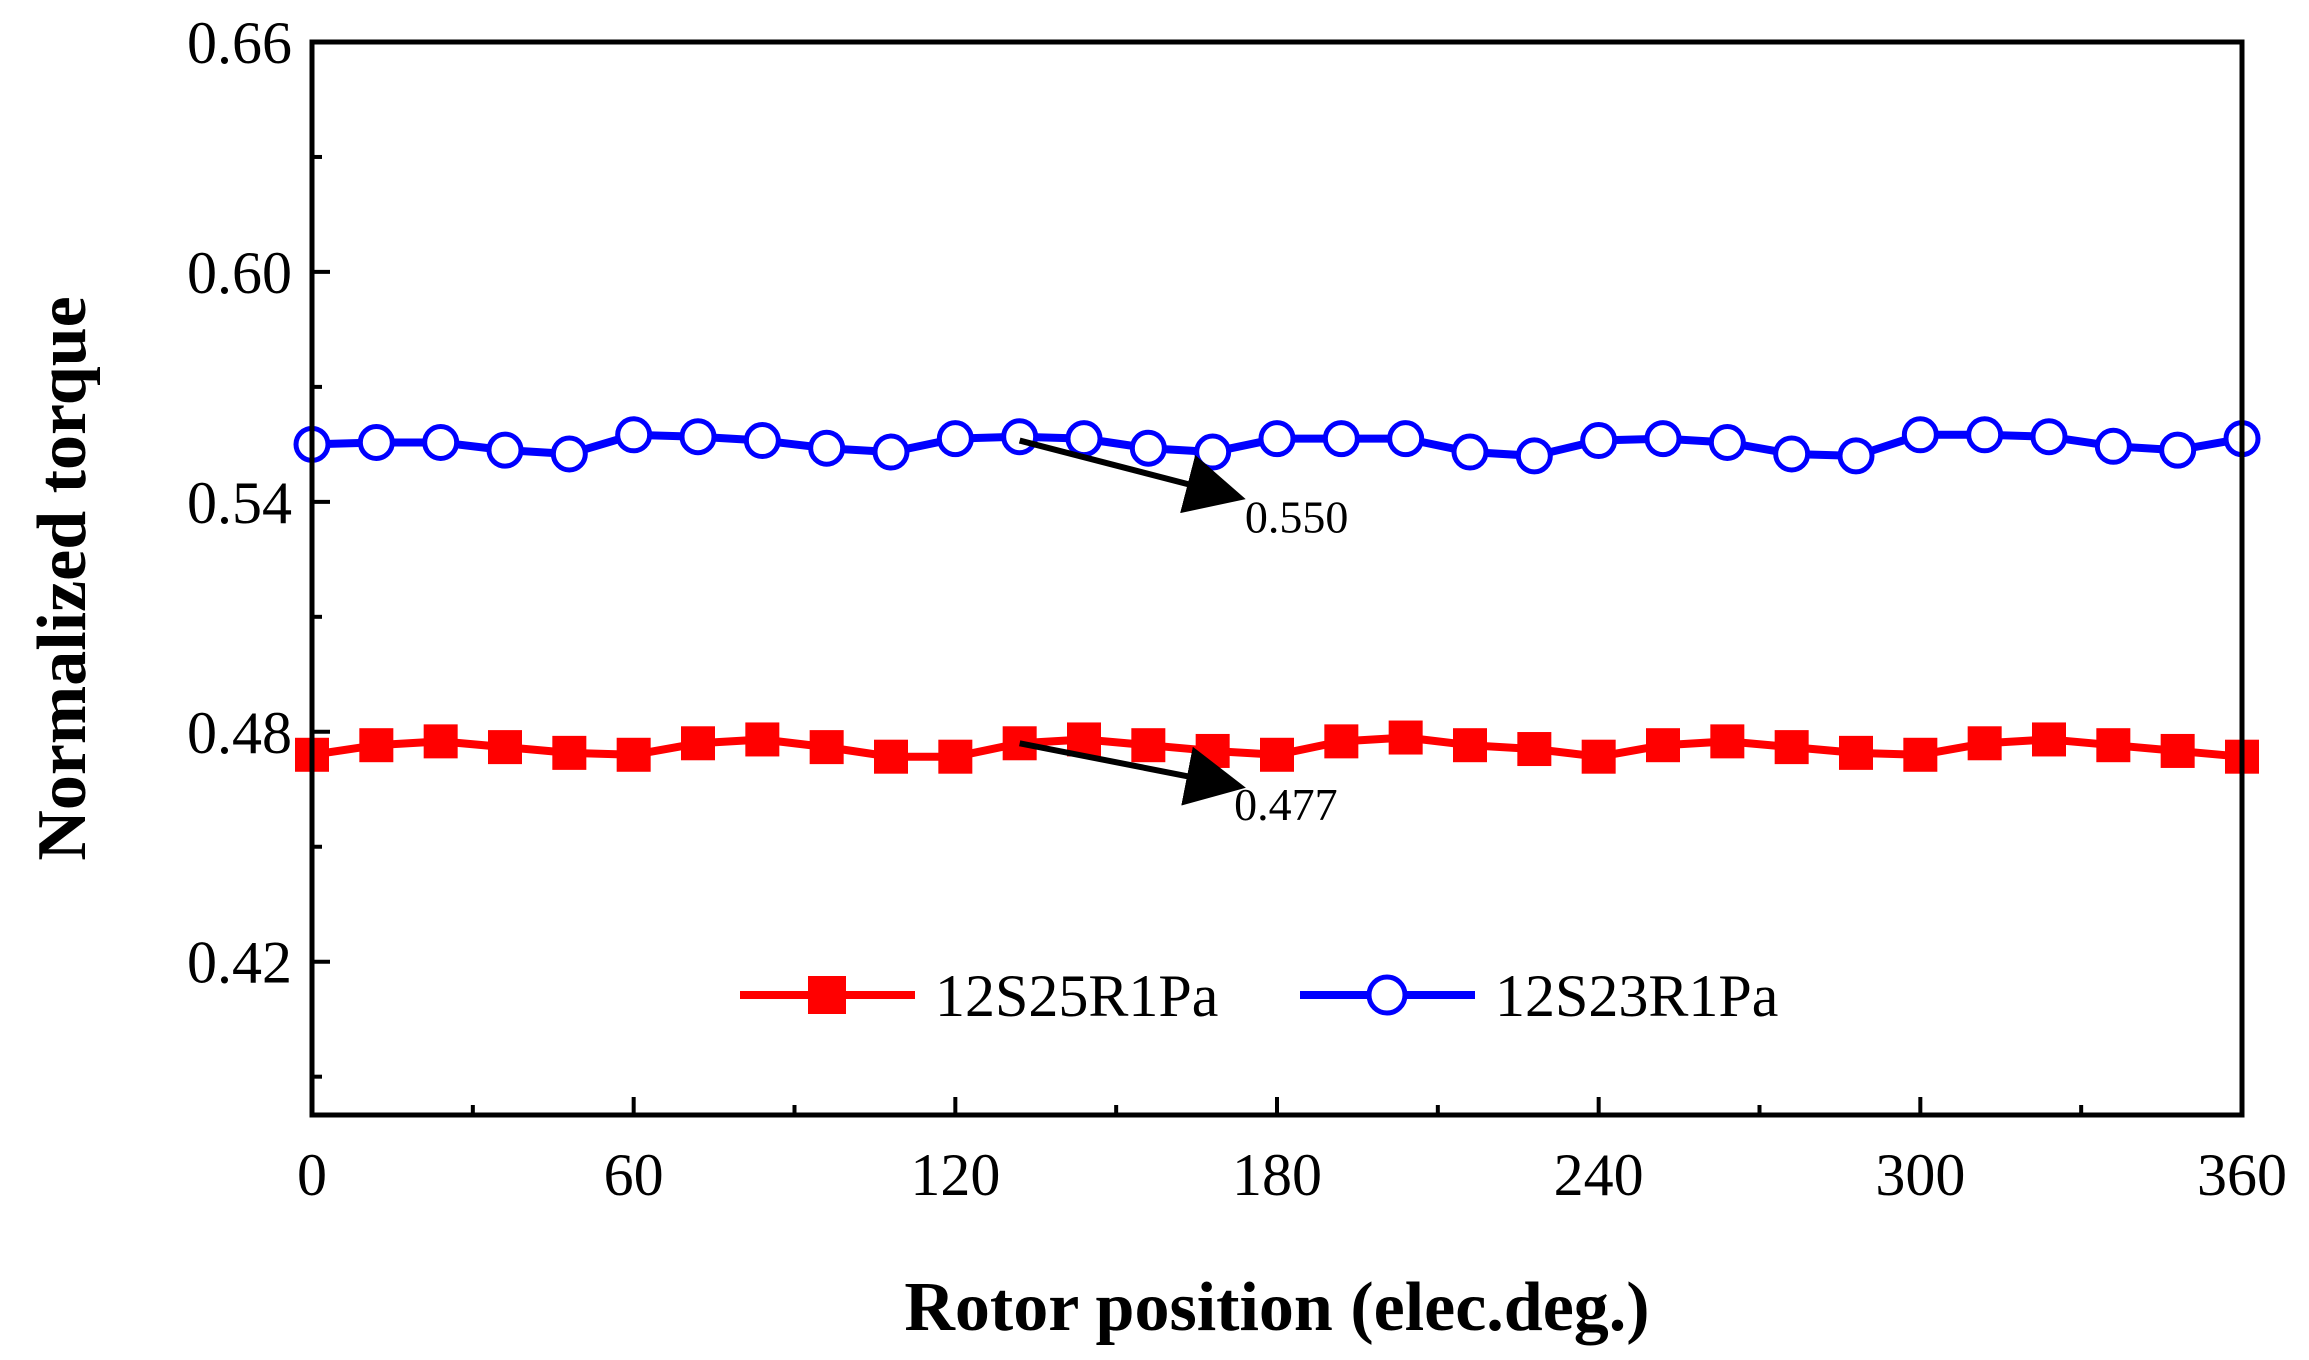 The height and width of the screenshot is (1360, 2309). Describe the element at coordinates (2242, 1175) in the screenshot. I see `x-tick-label: 360` at that location.